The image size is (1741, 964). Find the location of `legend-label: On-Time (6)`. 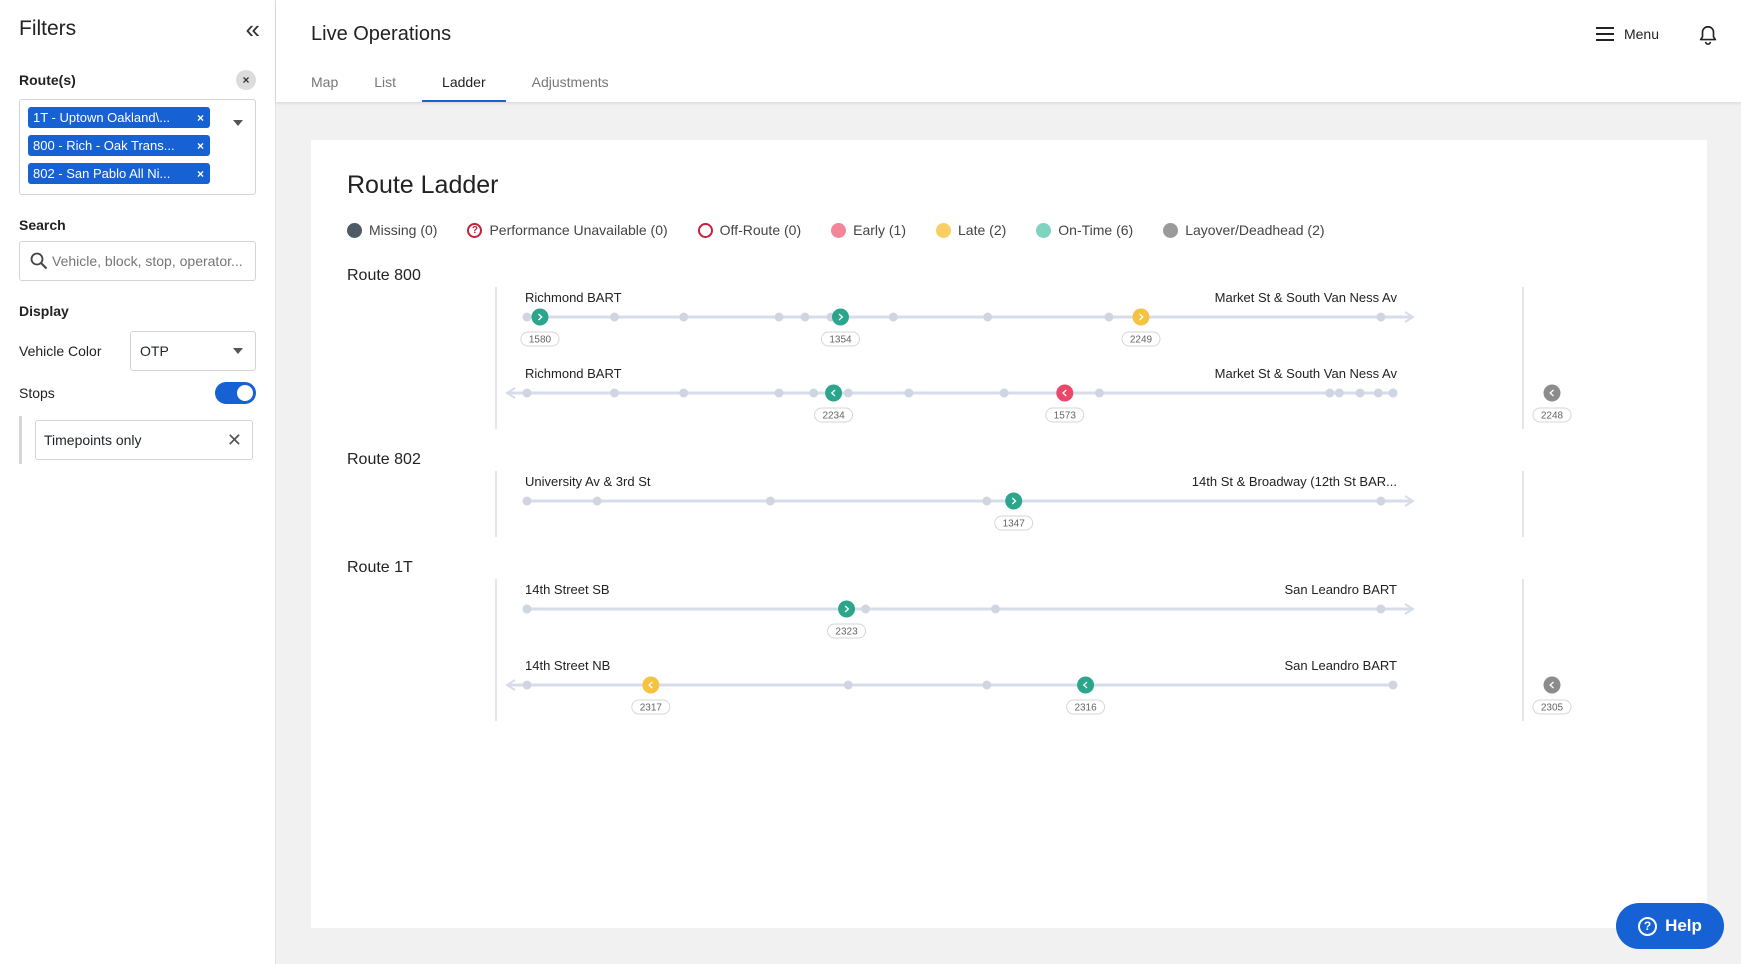

legend-label: On-Time (6) is located at coordinates (1096, 230).